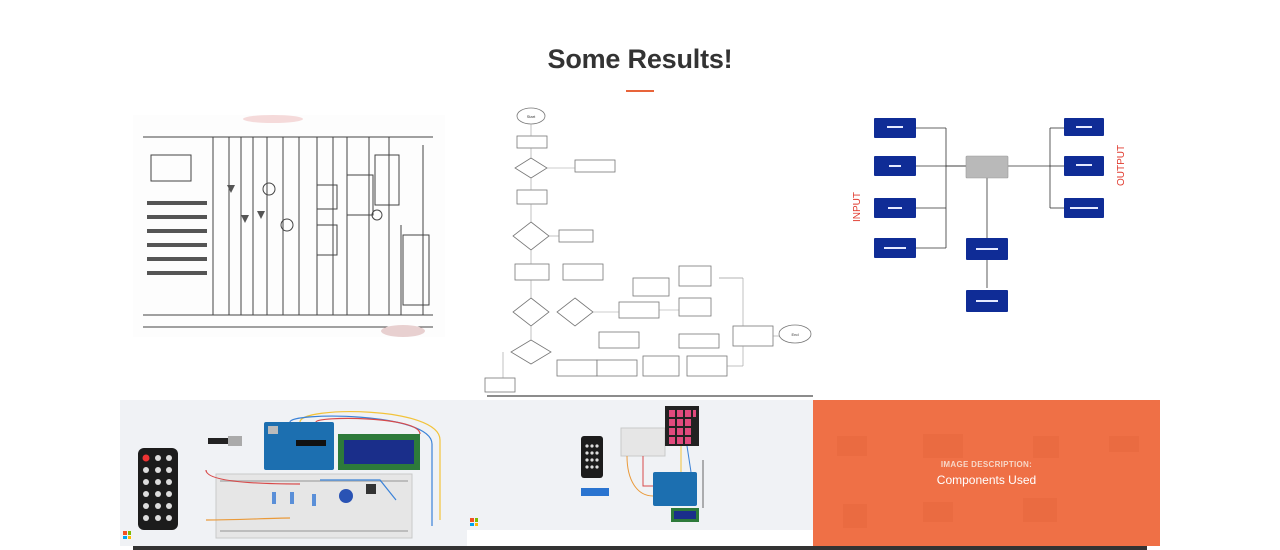  Describe the element at coordinates (648, 250) in the screenshot. I see `gallery-image-flowchart: Start End` at that location.